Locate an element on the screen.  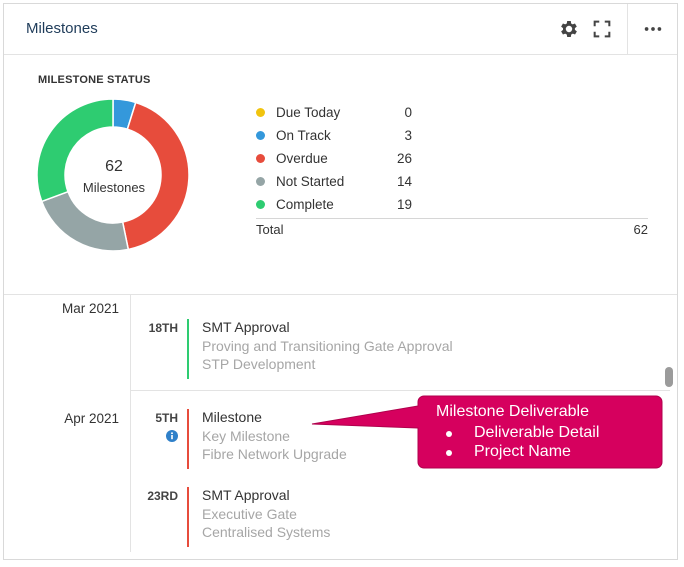
more-icon is located at coordinates (653, 29).